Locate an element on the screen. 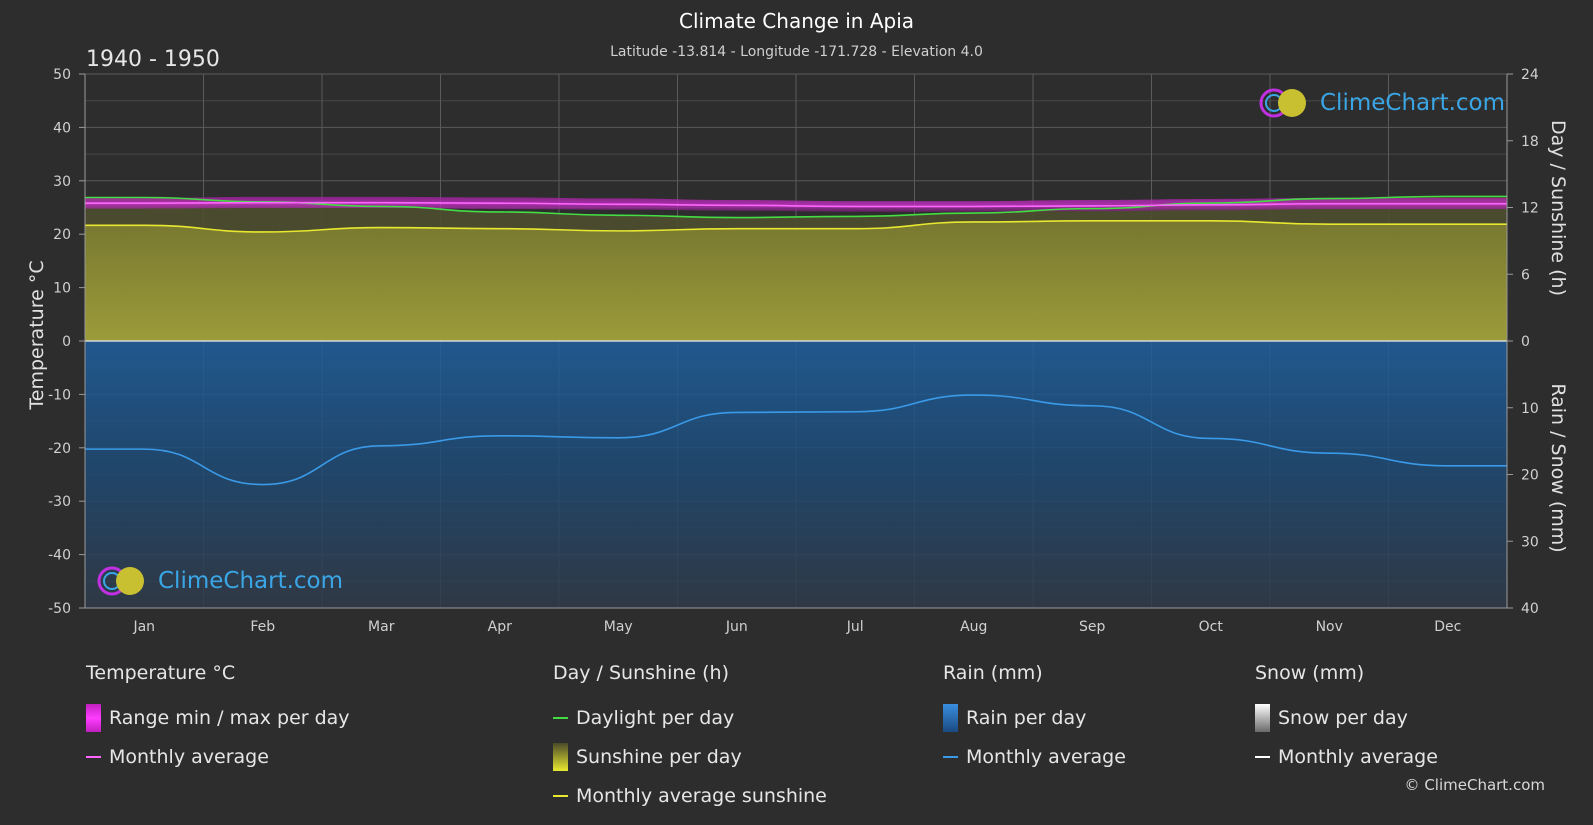 The width and height of the screenshot is (1593, 825). month-tick-label: Apr is located at coordinates (500, 627).